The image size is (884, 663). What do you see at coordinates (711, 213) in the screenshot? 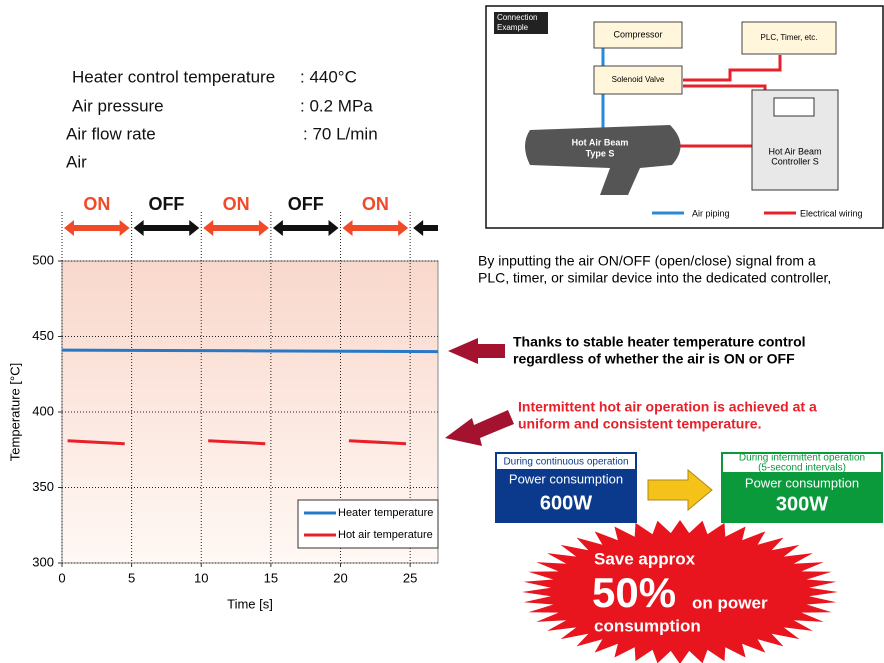
I see `legend-label: Air piping` at bounding box center [711, 213].